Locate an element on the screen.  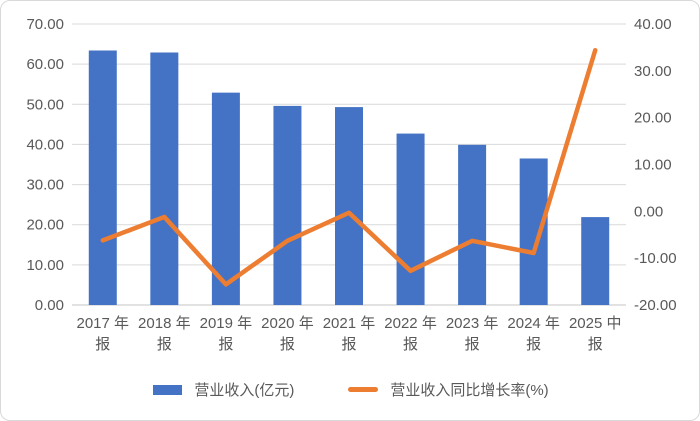
legend-label-growth-rate: 营业收入同比增长率(%) is located at coordinates (469, 390).